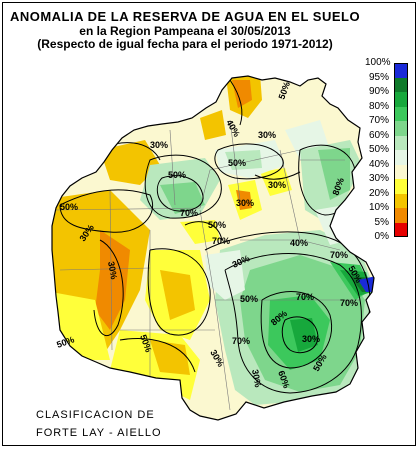 This screenshot has width=420, height=450. What do you see at coordinates (99, 433) in the screenshot?
I see `classification-author: FORTE LAY - AIELLO` at bounding box center [99, 433].